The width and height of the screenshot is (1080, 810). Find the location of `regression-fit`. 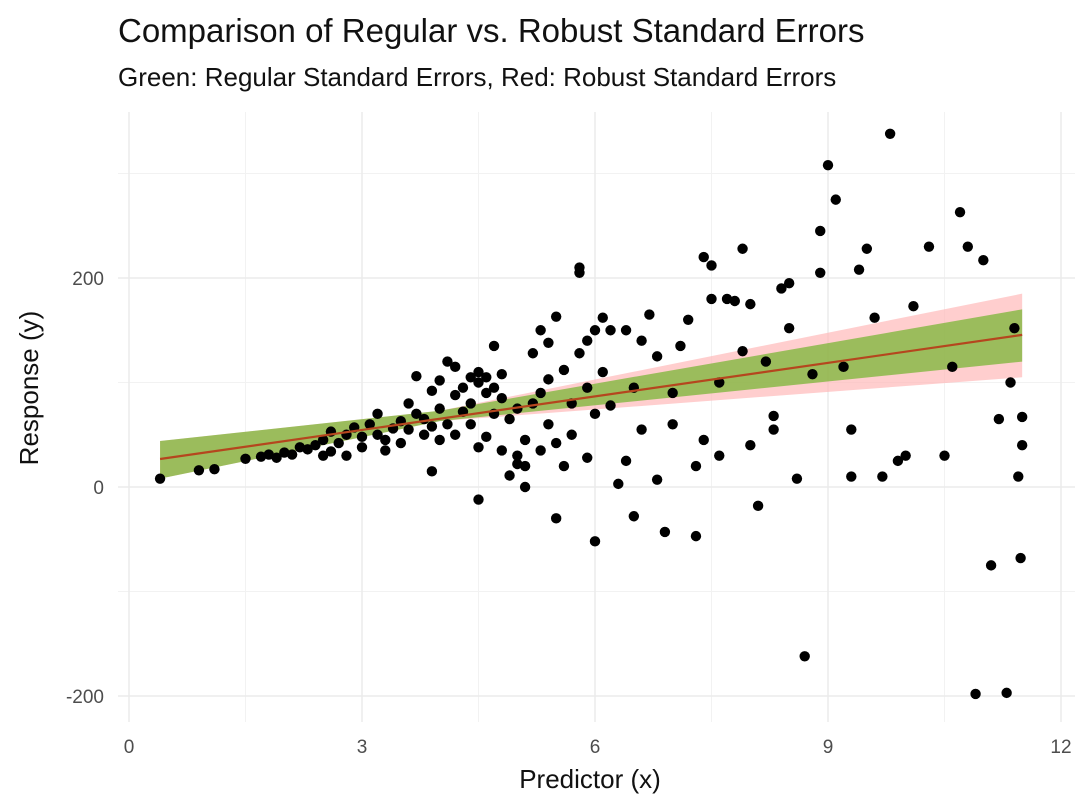

regression-fit is located at coordinates (591, 397).